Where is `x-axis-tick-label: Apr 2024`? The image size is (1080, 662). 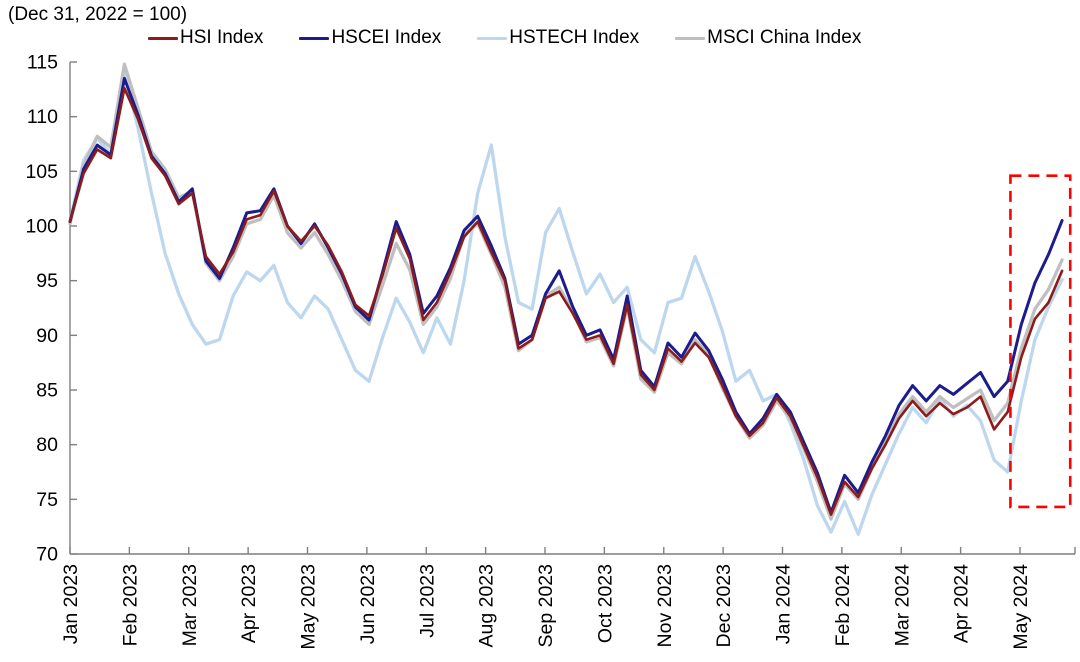 x-axis-tick-label: Apr 2024 is located at coordinates (962, 603).